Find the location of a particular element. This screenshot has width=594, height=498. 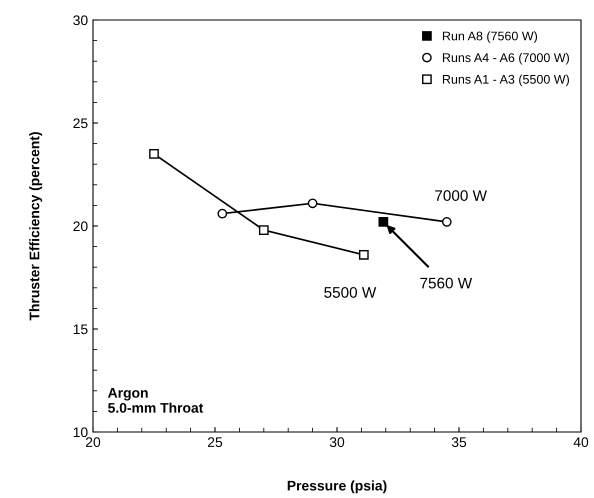

annotation: 7560 W is located at coordinates (446, 283).